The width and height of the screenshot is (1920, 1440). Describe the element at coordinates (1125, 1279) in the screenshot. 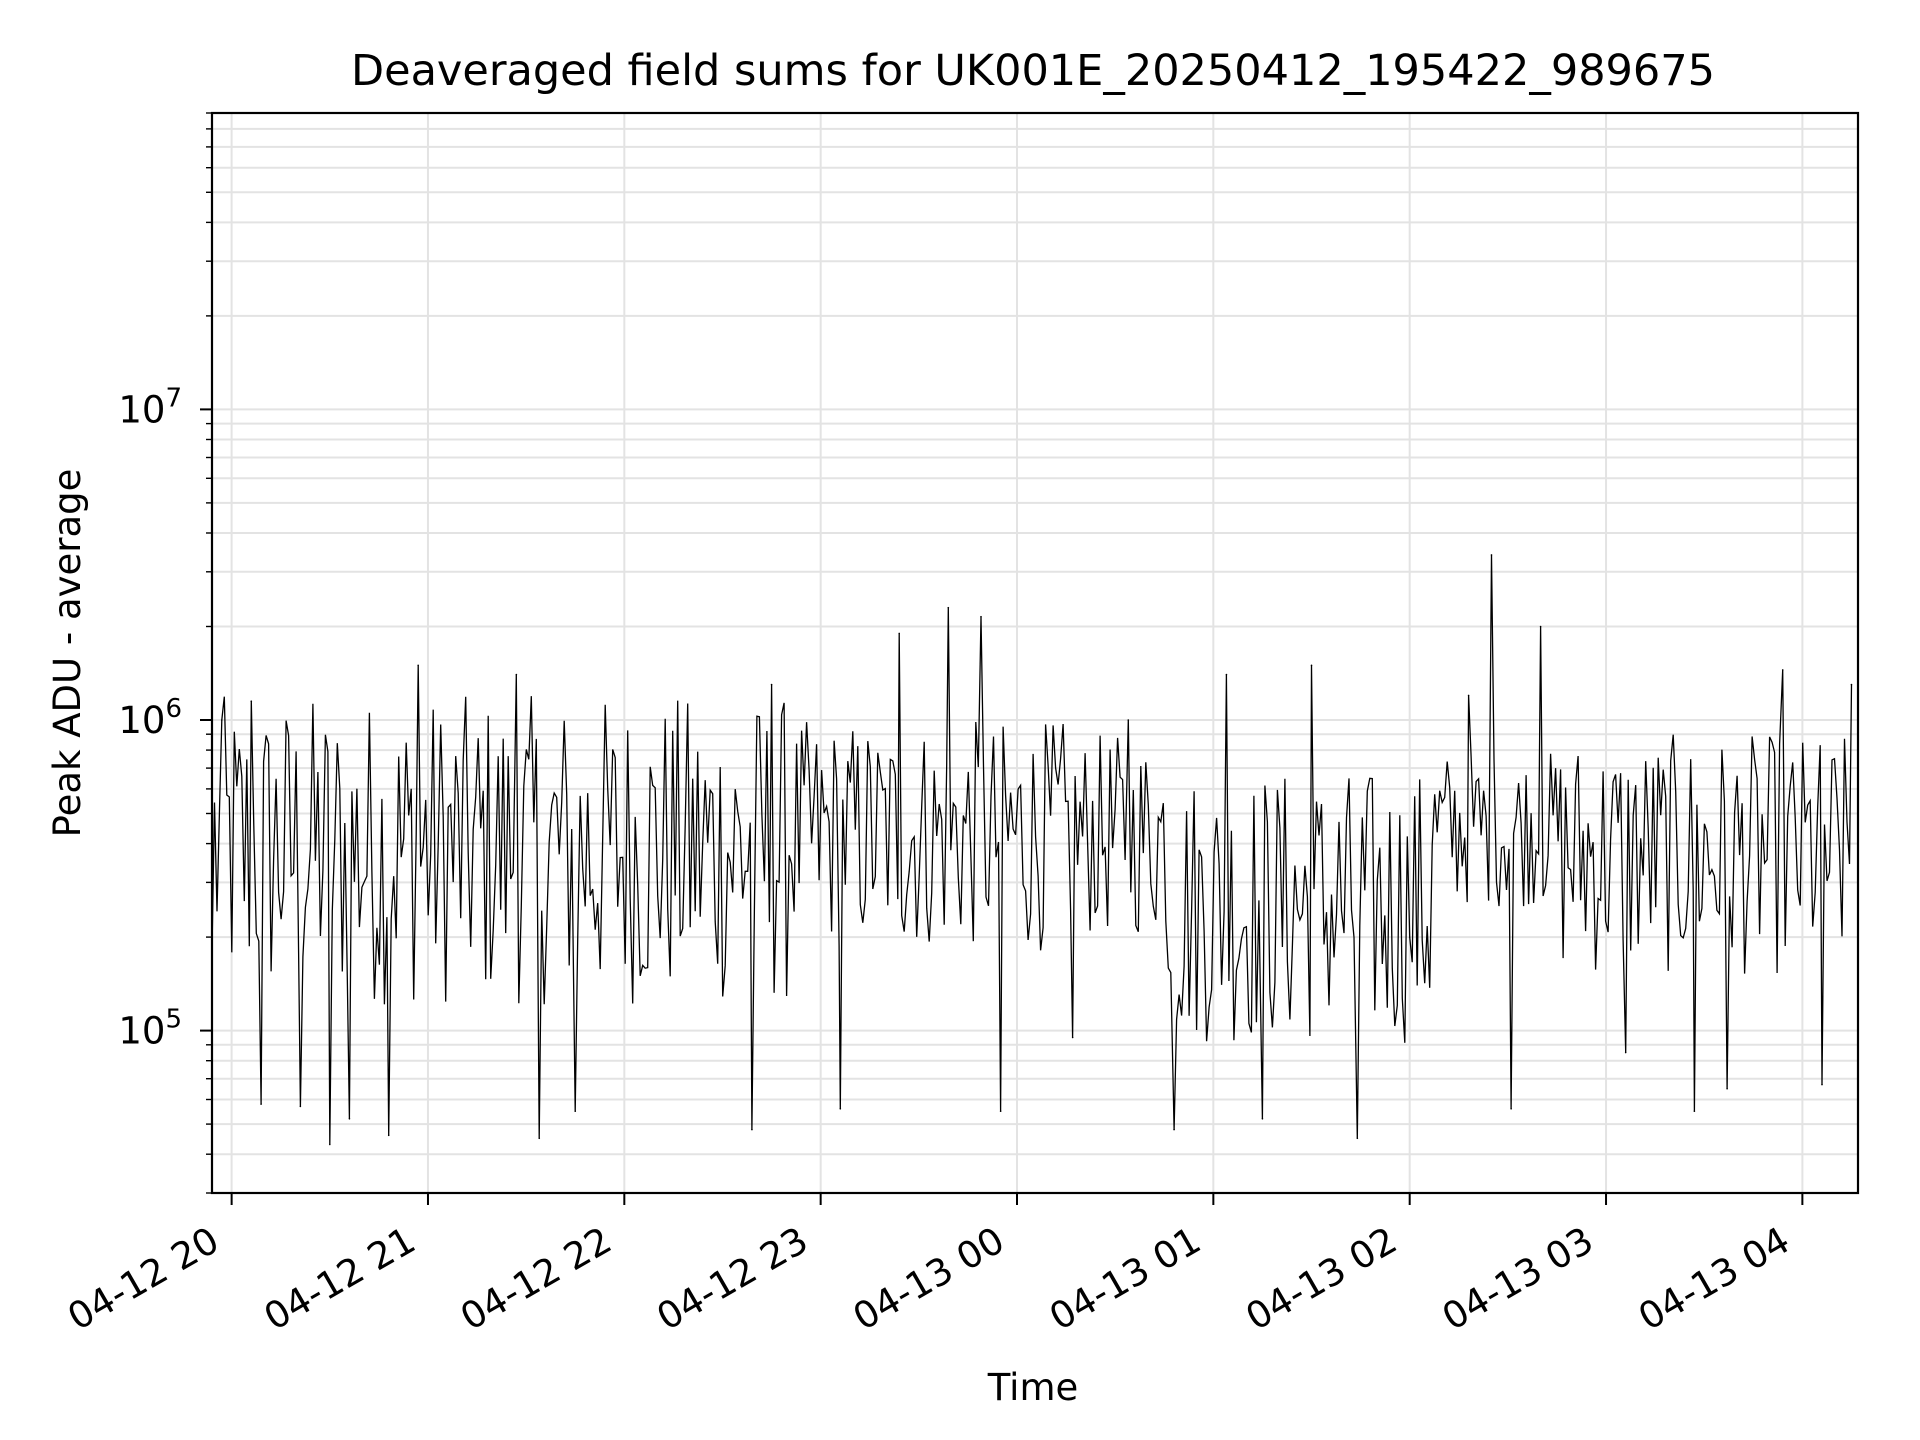

I see `x-tick-label: 04-13 01` at that location.